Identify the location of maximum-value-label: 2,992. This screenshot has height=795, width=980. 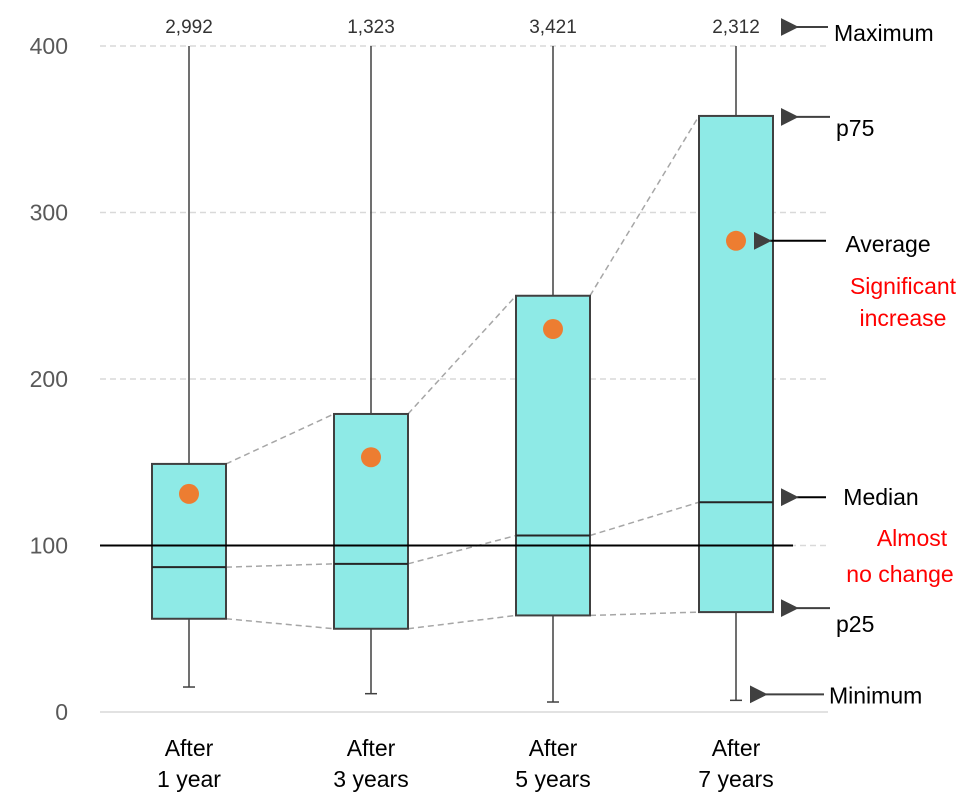
(189, 27).